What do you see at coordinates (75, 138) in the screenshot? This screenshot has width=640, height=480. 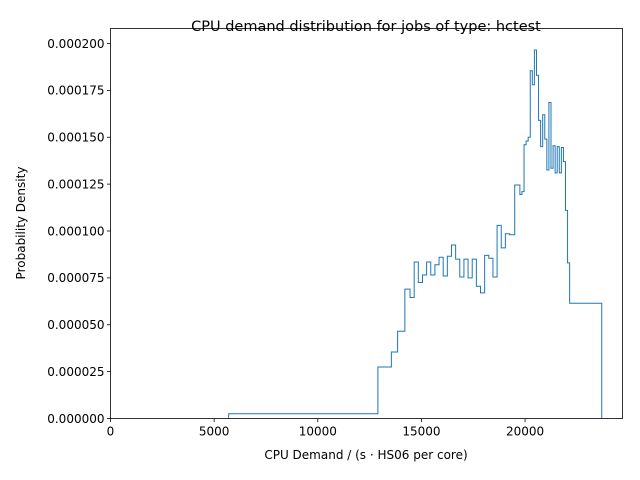 I see `y-tick-label: 0.000150` at bounding box center [75, 138].